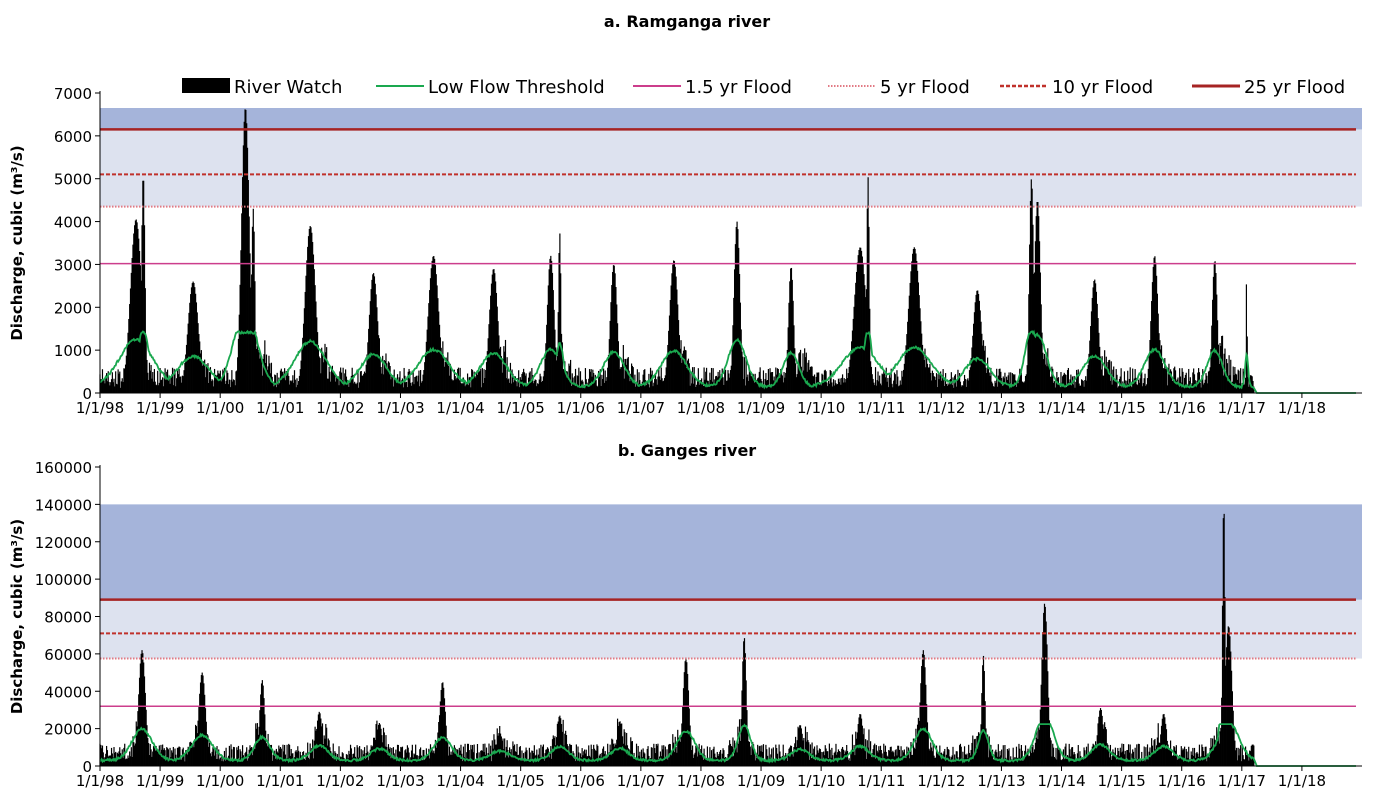 The image size is (1374, 802). Describe the element at coordinates (63, 580) in the screenshot. I see `y-tick-label: 100000` at that location.